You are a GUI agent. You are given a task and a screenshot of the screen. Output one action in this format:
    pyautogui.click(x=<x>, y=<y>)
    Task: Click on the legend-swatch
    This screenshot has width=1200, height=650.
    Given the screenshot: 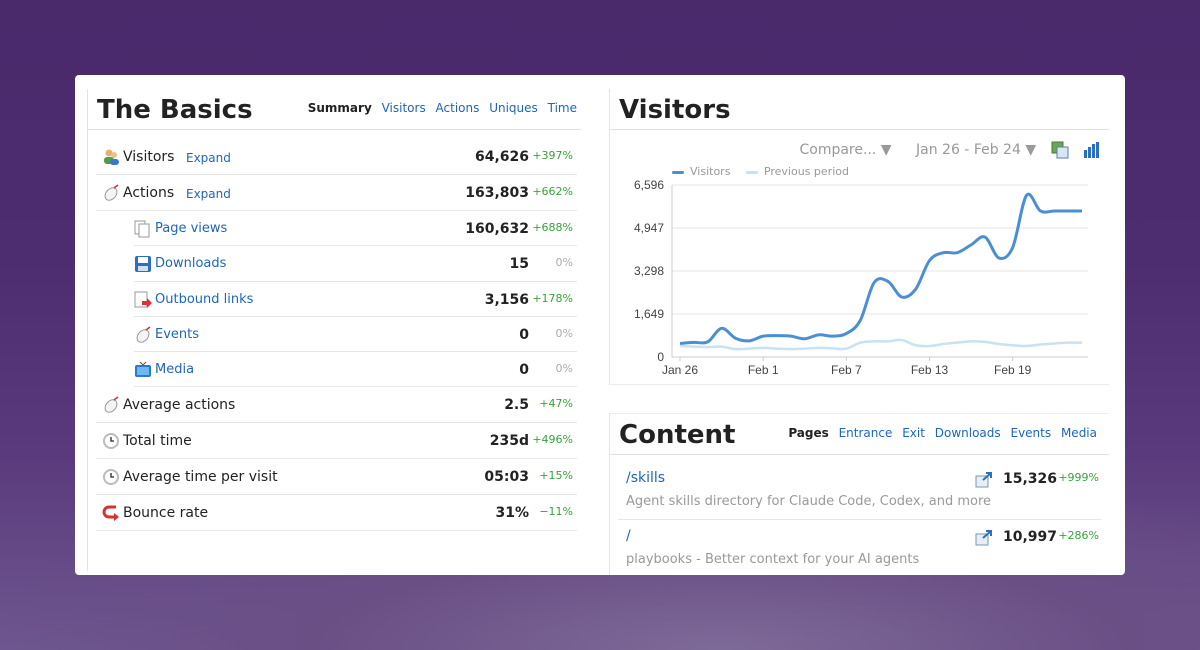 What is the action you would take?
    pyautogui.click(x=751, y=172)
    